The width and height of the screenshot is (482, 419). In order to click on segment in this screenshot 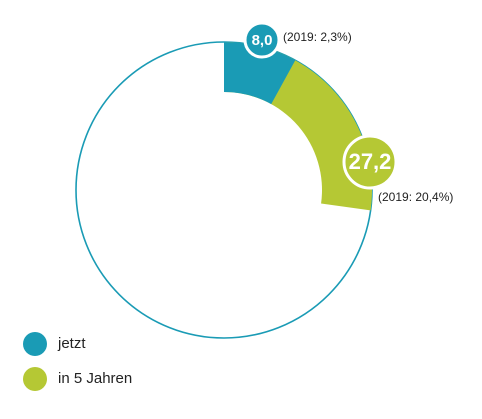, I will do `click(260, 73)`.